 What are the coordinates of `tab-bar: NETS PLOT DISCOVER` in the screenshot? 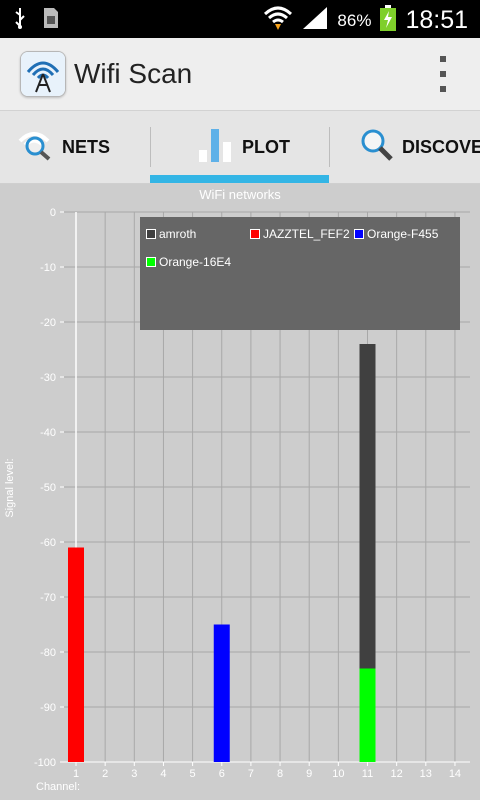 It's located at (240, 147).